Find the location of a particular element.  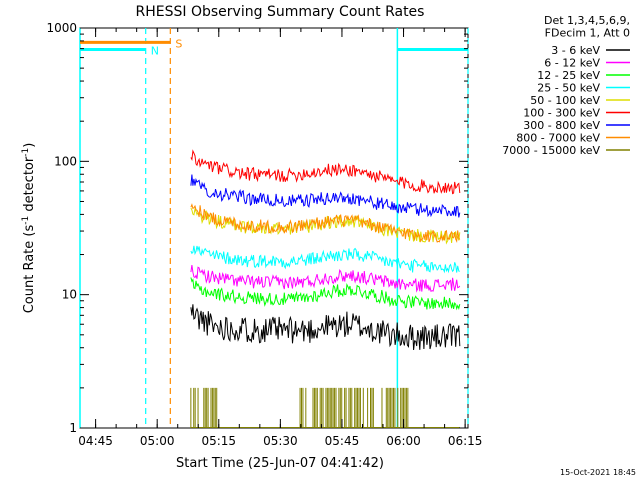

flag-bars: SN is located at coordinates (274, 47).